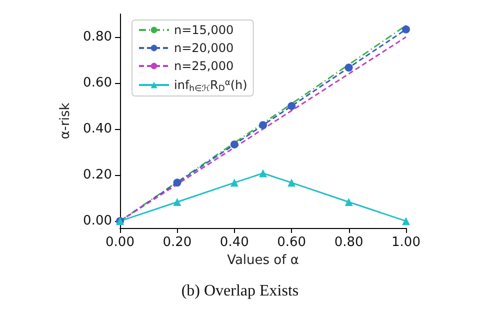 The height and width of the screenshot is (320, 480). I want to click on y-tick-label: 0.40, so click(97, 129).